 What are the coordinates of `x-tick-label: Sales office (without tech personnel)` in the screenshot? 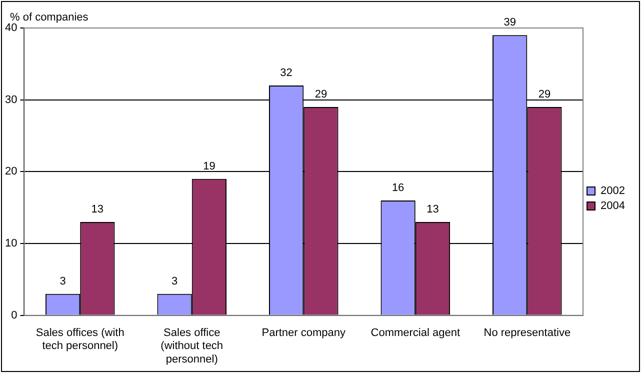 It's located at (192, 346).